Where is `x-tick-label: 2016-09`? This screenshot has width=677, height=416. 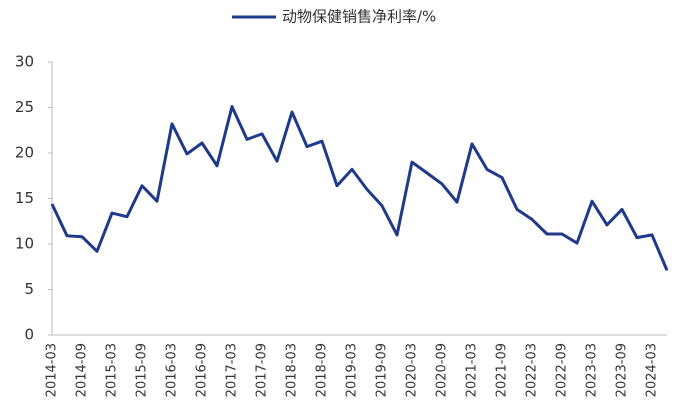
x-tick-label: 2016-09 is located at coordinates (202, 370).